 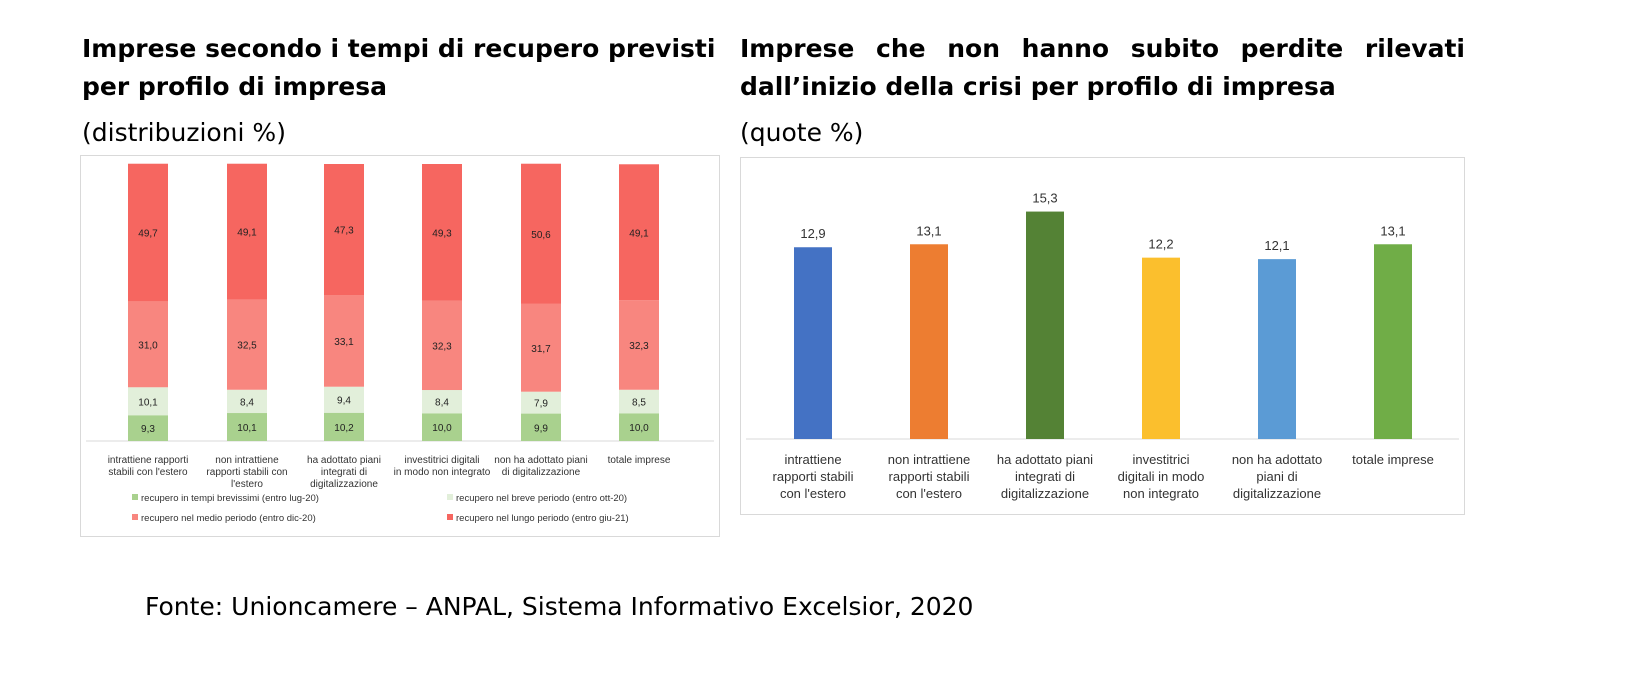 I want to click on left-chart-subtitle: (distribuzioni %), so click(x=184, y=132).